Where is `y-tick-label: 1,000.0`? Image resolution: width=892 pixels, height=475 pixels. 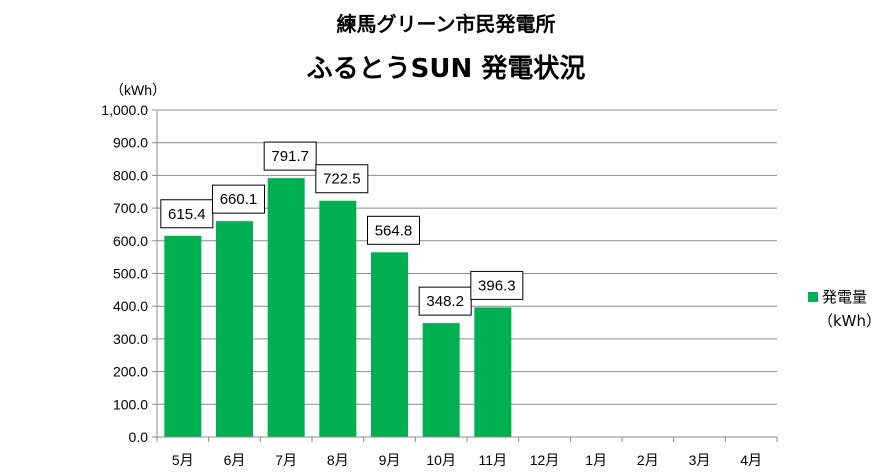
y-tick-label: 1,000.0 is located at coordinates (124, 110).